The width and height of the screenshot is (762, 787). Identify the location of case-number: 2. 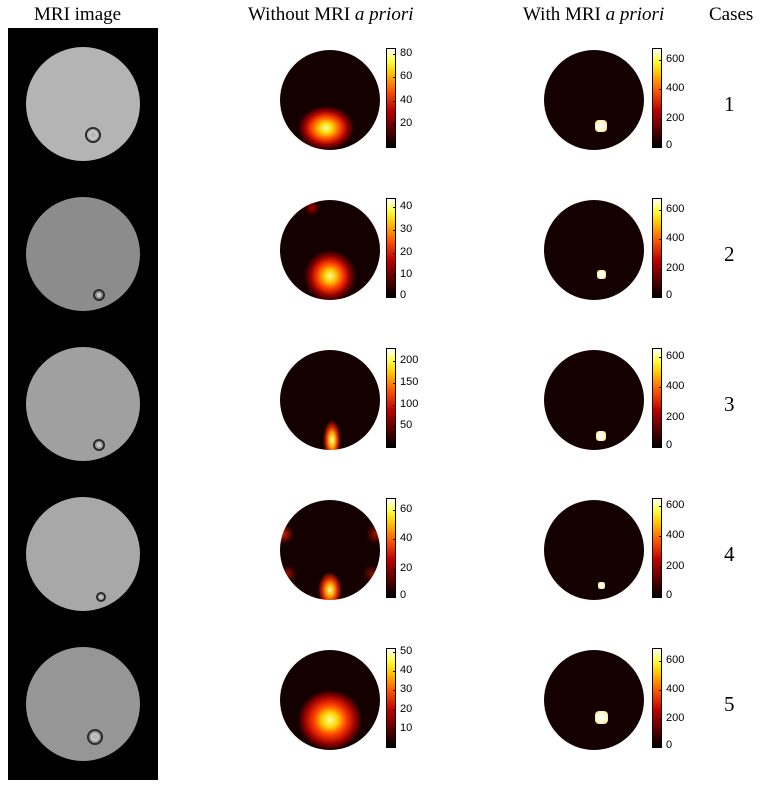
(729, 254).